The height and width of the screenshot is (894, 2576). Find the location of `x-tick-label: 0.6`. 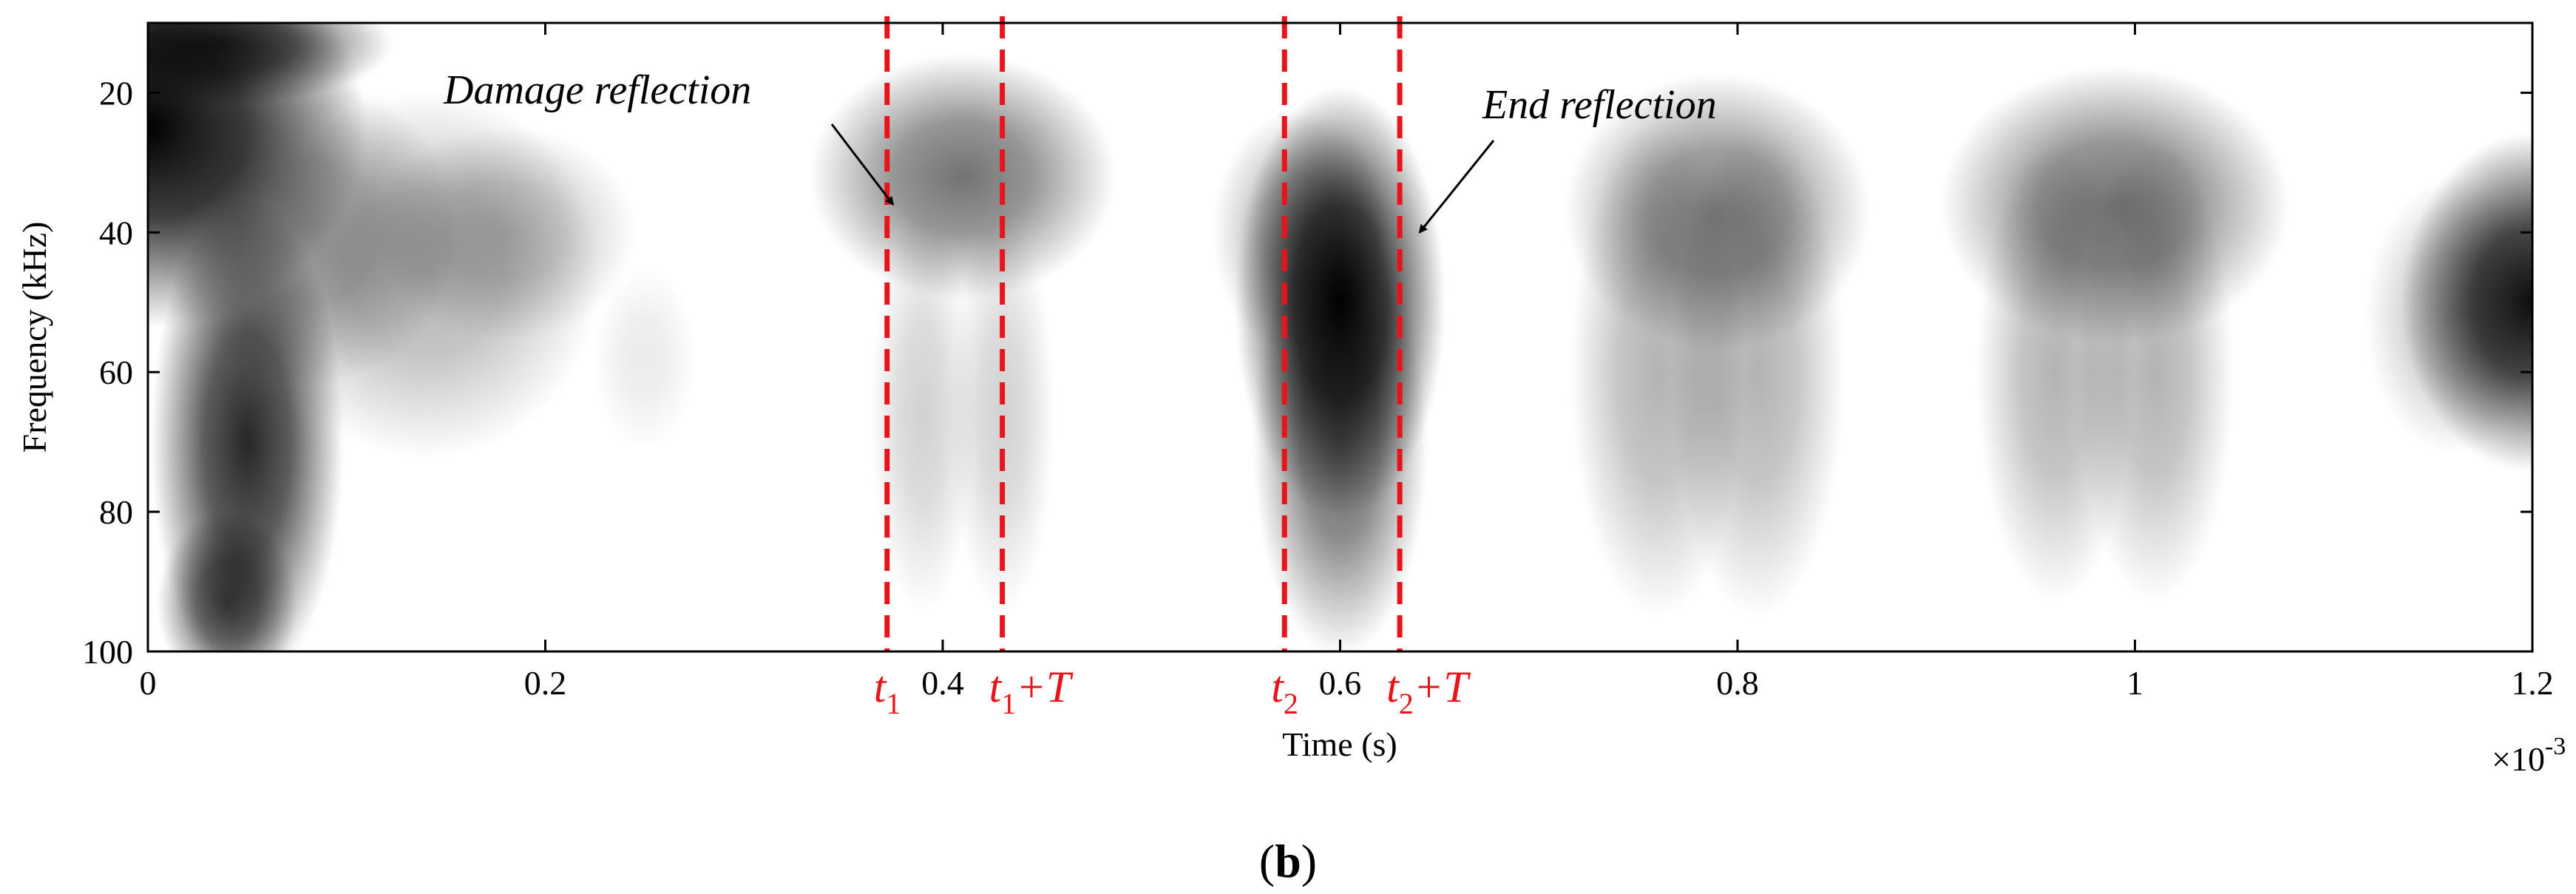

x-tick-label: 0.6 is located at coordinates (1340, 683).